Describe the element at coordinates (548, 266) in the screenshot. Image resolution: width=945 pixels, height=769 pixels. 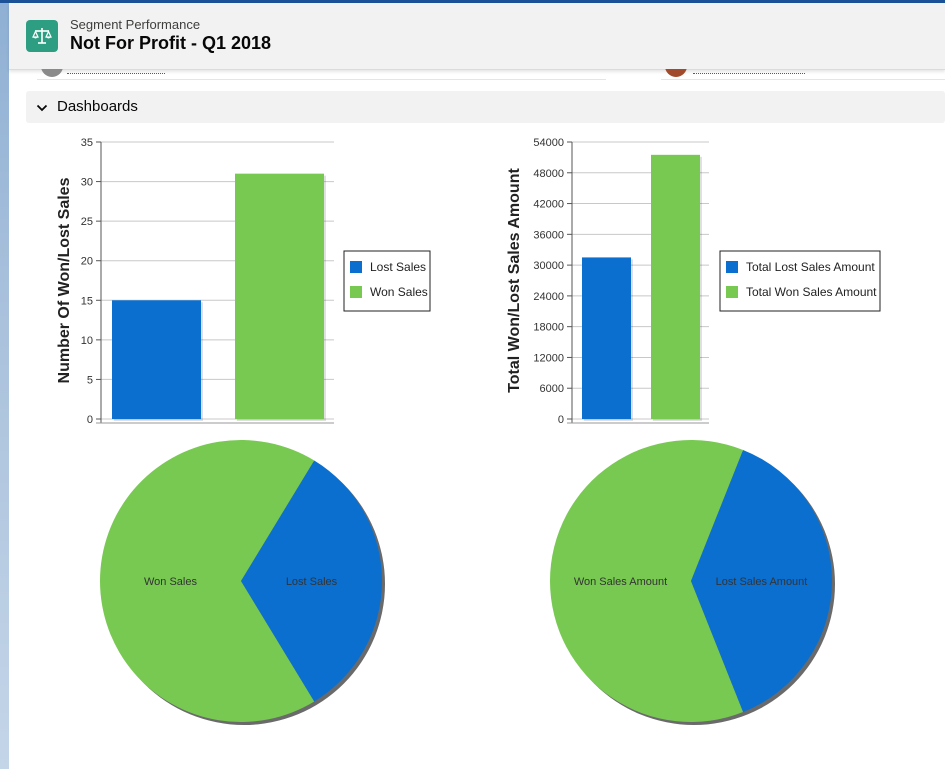
I see `y-tick-label: 30000` at that location.